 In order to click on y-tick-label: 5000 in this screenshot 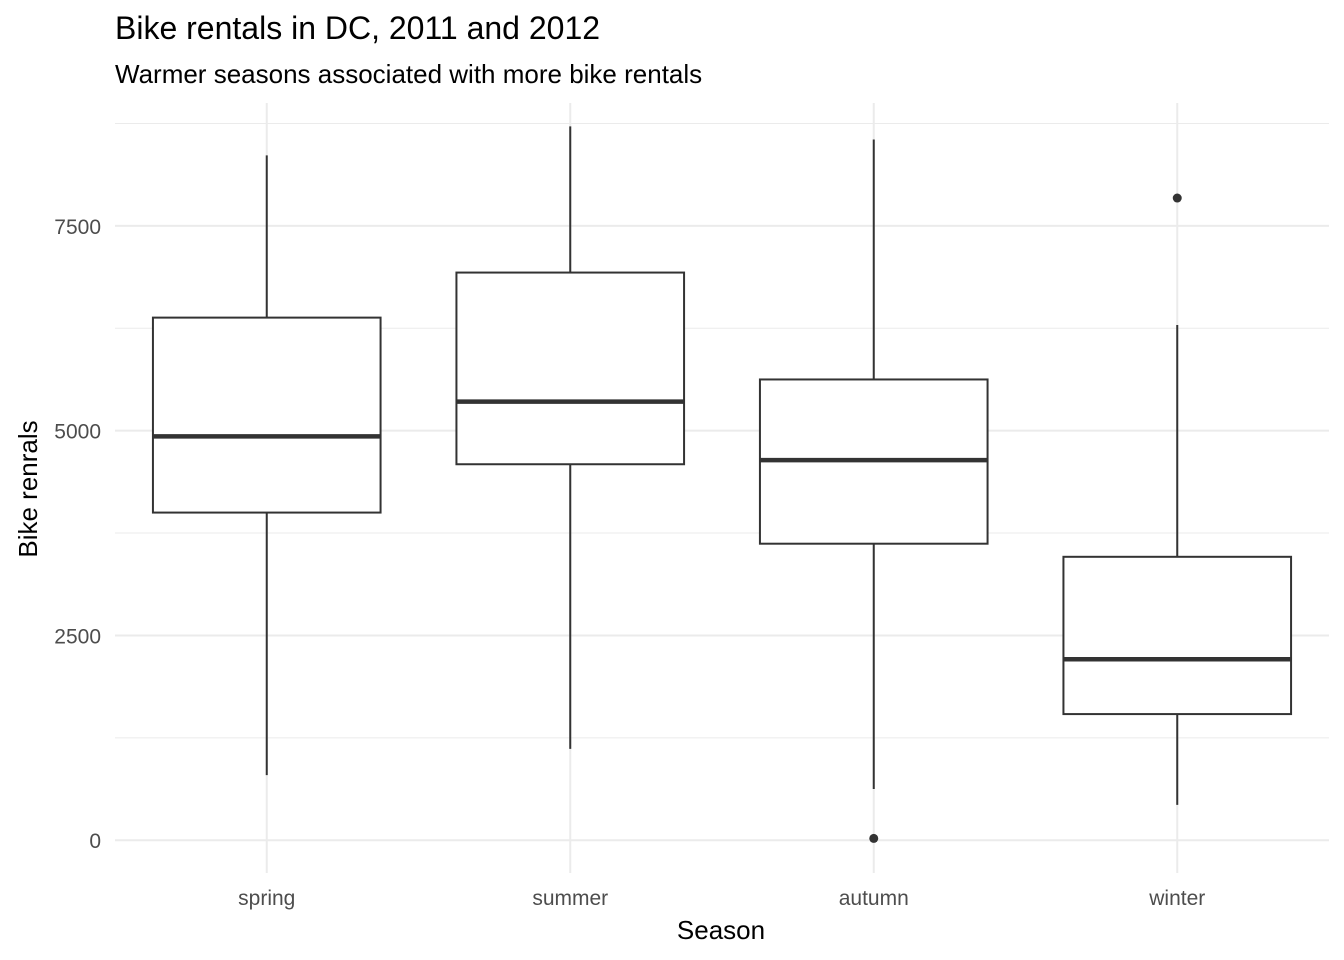, I will do `click(77, 432)`.